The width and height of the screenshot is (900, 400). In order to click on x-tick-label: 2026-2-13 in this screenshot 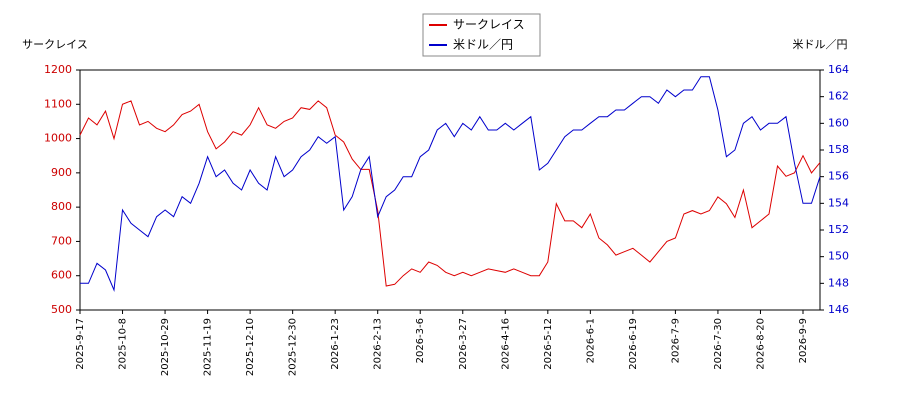, I will do `click(378, 344)`.